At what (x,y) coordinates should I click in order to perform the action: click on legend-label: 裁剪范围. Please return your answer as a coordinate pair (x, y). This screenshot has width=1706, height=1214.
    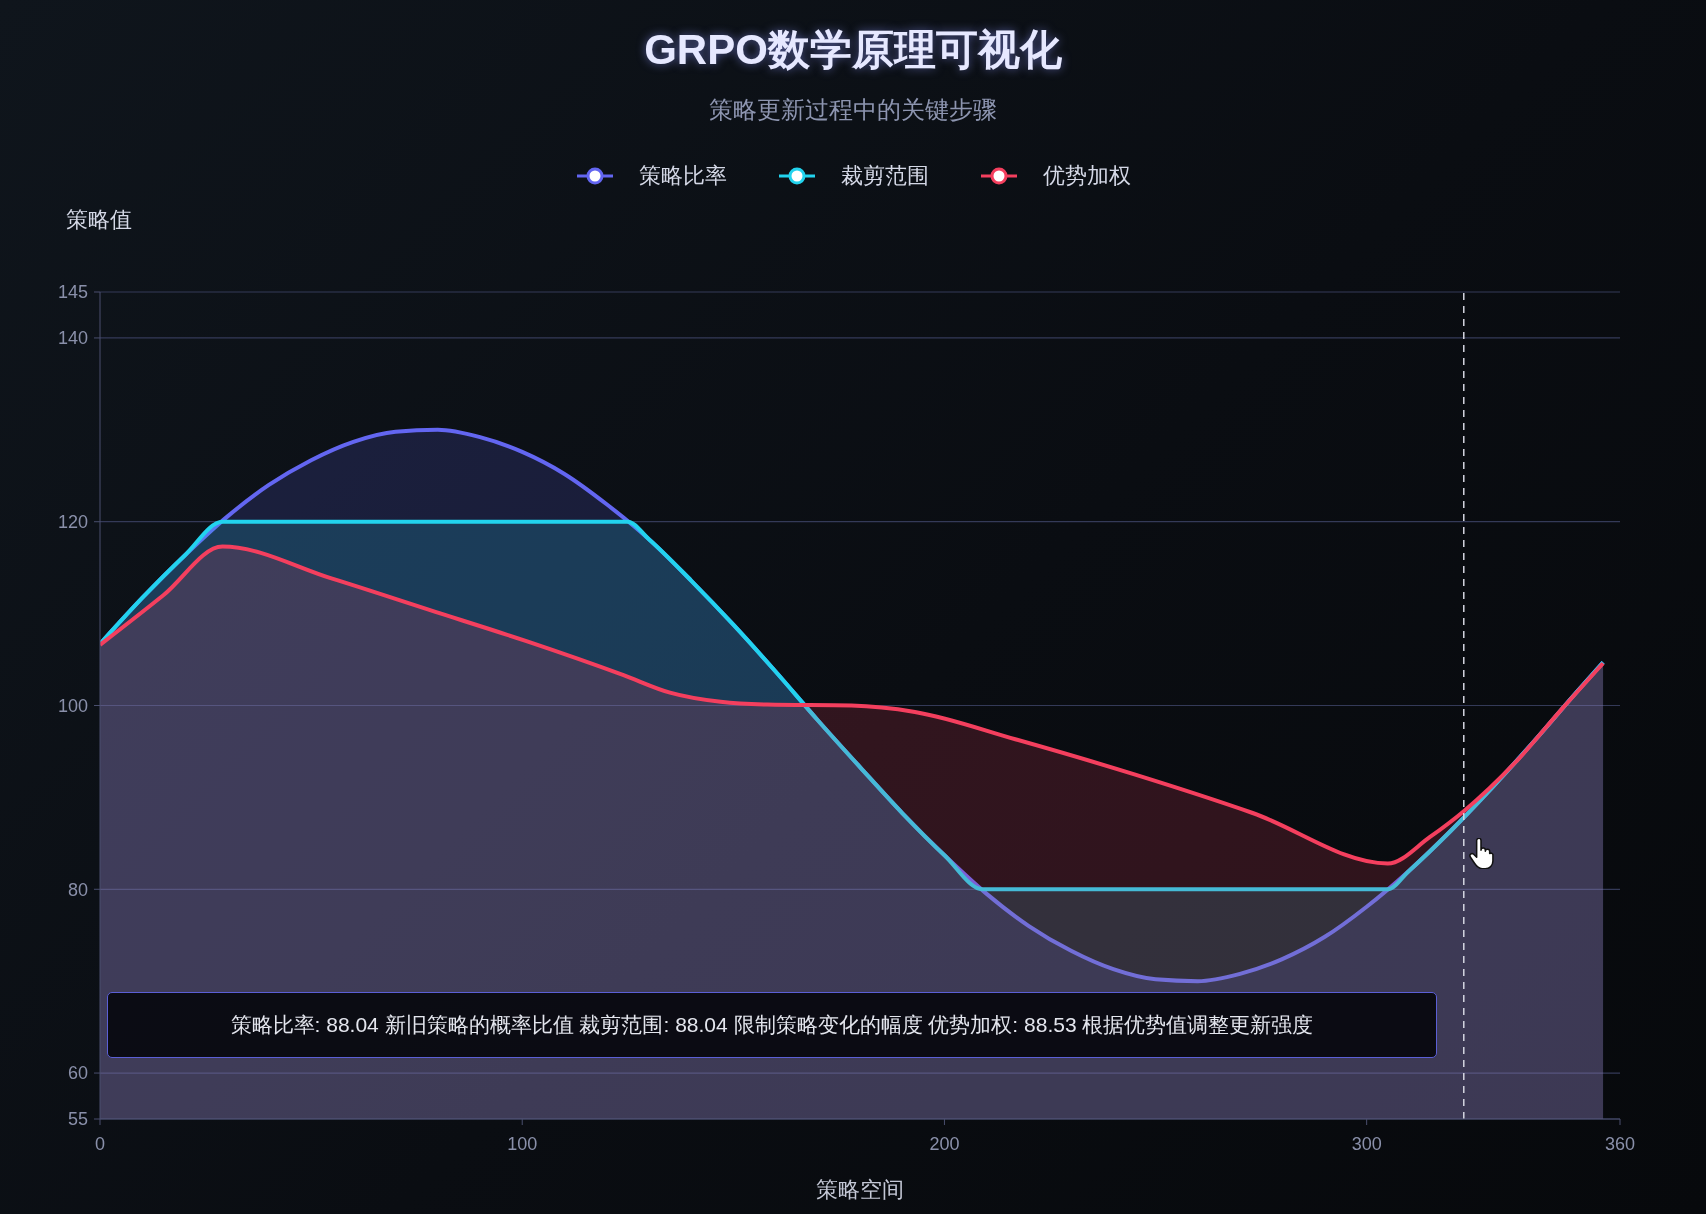
    Looking at the image, I should click on (885, 176).